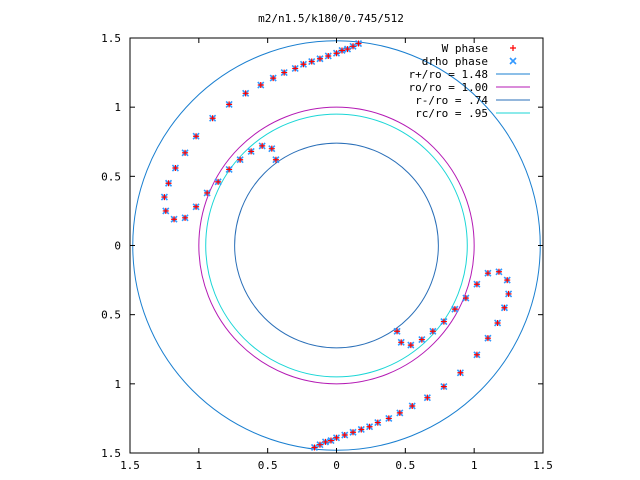 The width and height of the screenshot is (640, 480). I want to click on legend-label: rc/ro = .95, so click(451, 113).